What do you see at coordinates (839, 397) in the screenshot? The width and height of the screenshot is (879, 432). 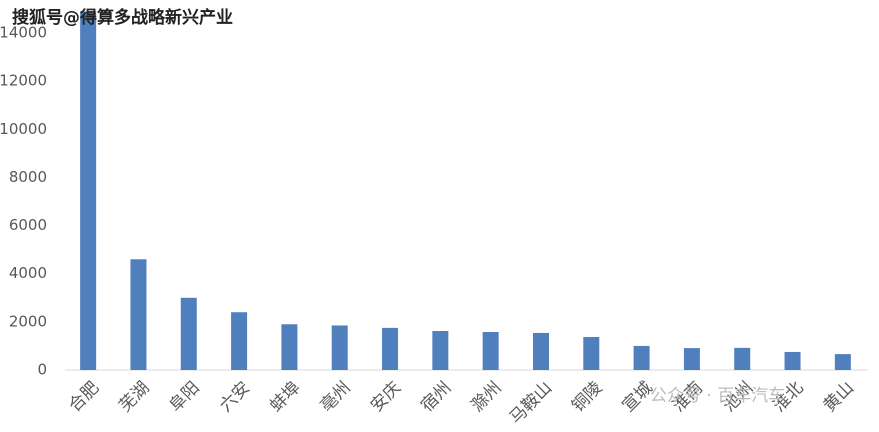 I see `x-tick-label: 黄山` at bounding box center [839, 397].